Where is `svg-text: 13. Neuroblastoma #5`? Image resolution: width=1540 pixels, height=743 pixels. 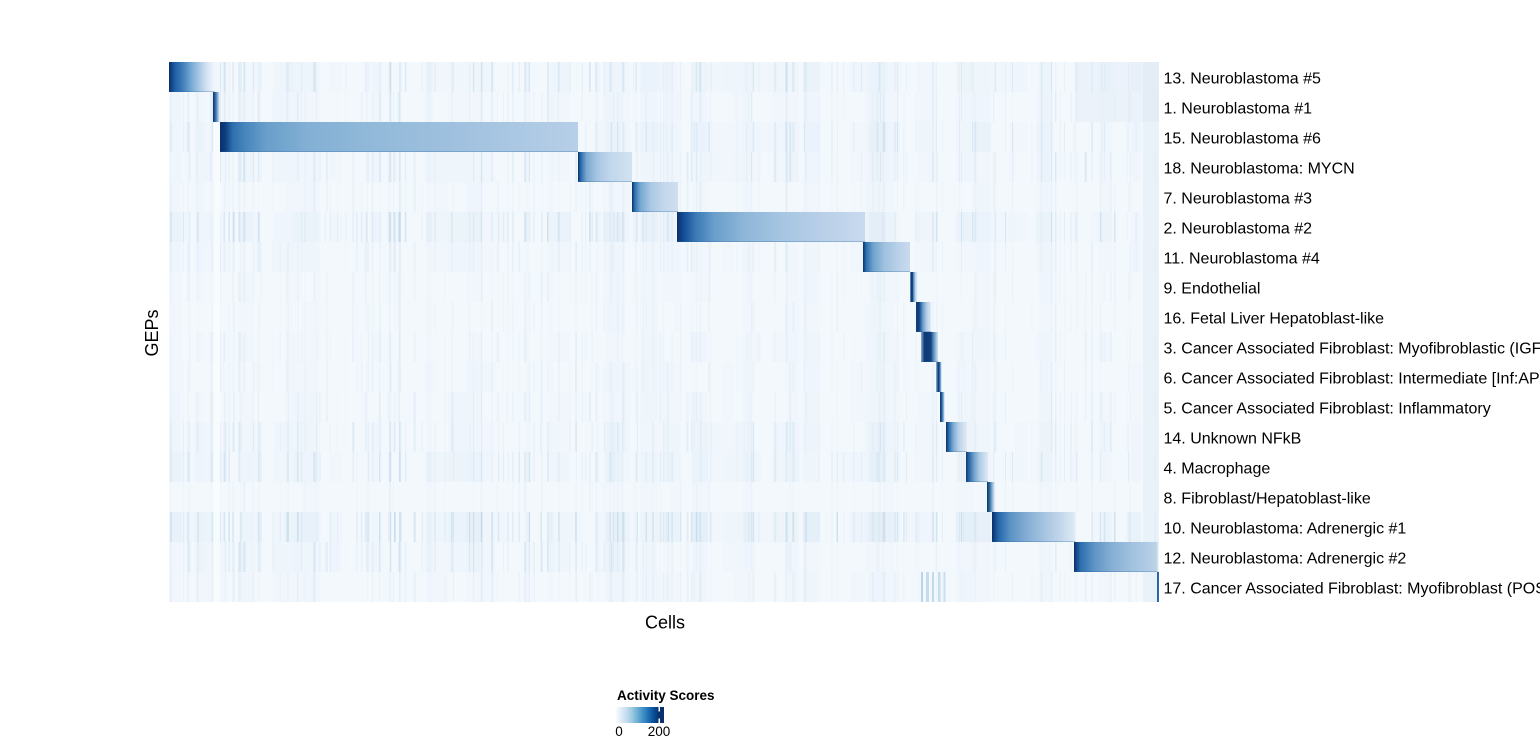
svg-text: 13. Neuroblastoma #5 is located at coordinates (1243, 79).